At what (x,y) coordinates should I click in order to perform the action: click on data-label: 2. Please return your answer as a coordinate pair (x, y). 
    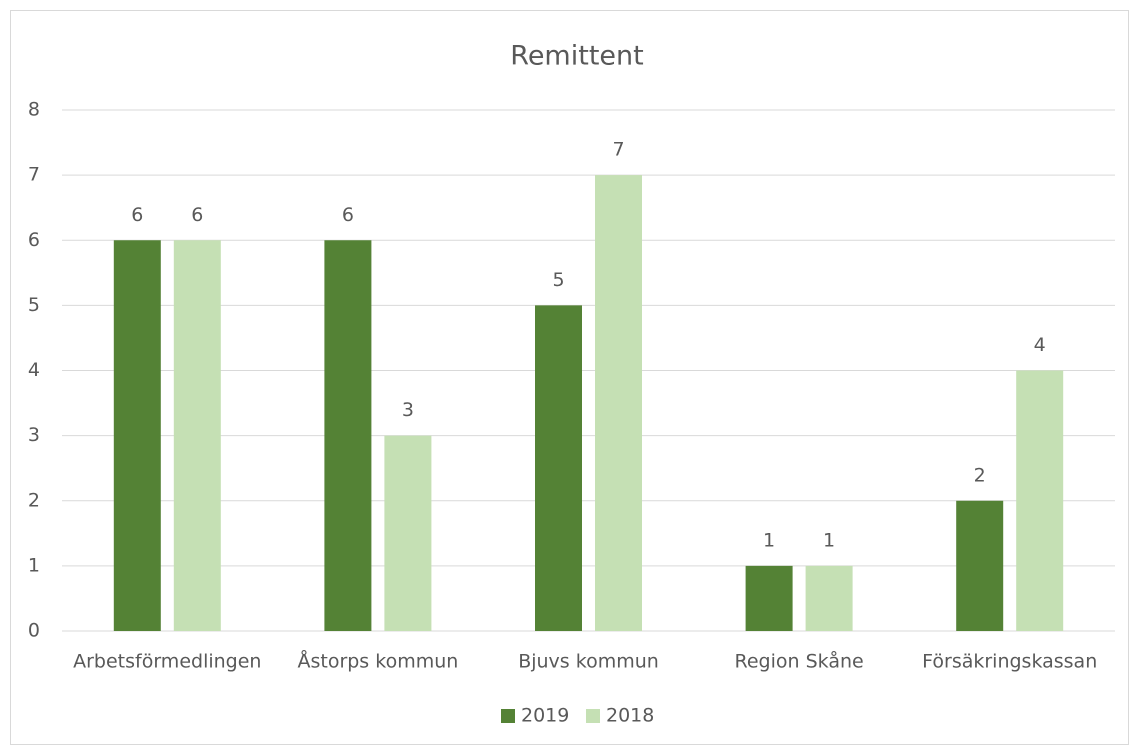
    Looking at the image, I should click on (980, 475).